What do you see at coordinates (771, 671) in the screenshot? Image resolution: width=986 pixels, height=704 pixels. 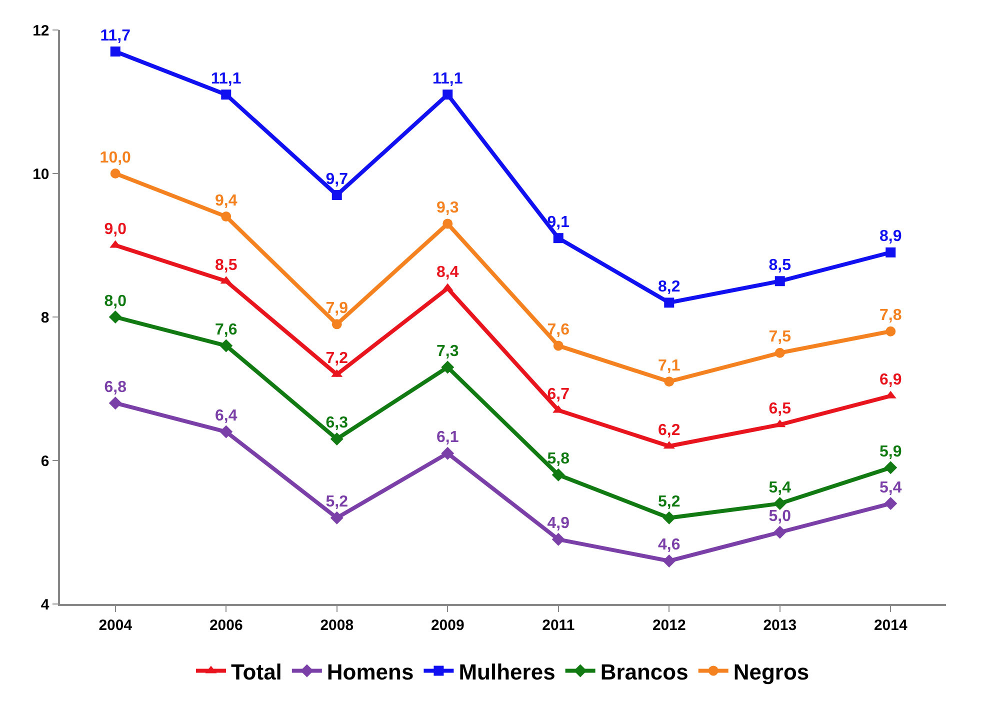 I see `legend-label: Negros` at bounding box center [771, 671].